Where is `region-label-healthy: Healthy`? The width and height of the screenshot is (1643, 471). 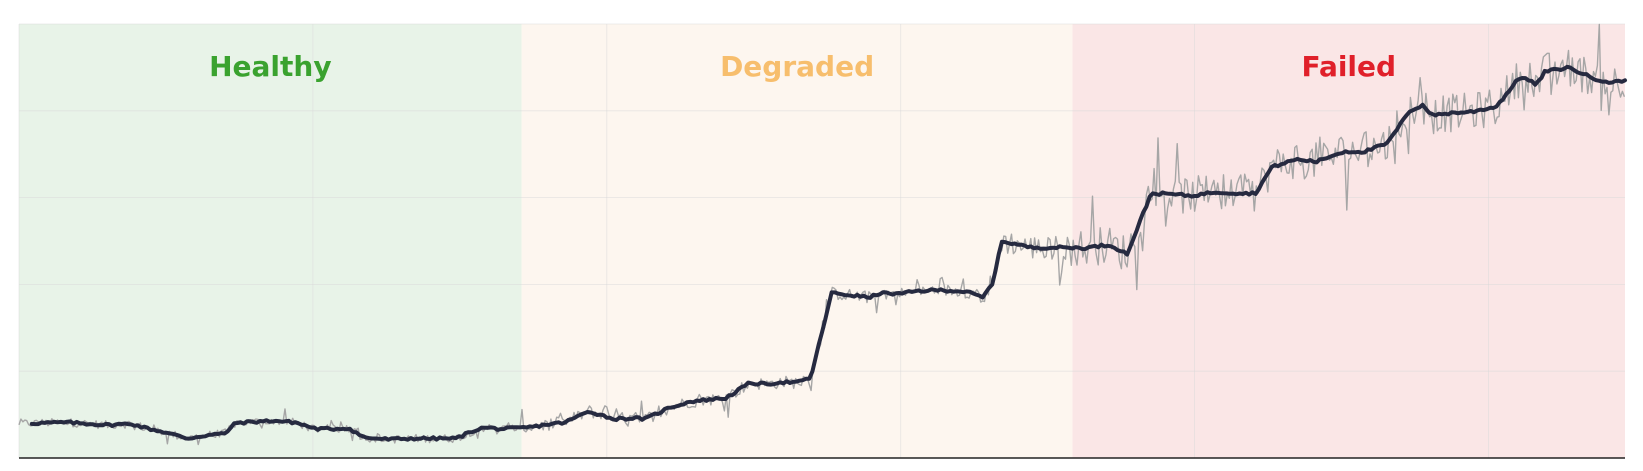 region-label-healthy: Healthy is located at coordinates (270, 66).